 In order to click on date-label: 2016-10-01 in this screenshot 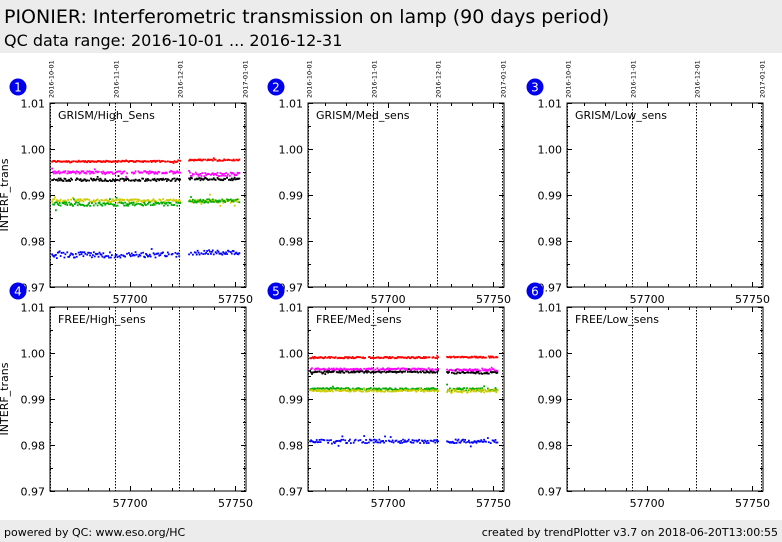, I will do `click(52, 79)`.